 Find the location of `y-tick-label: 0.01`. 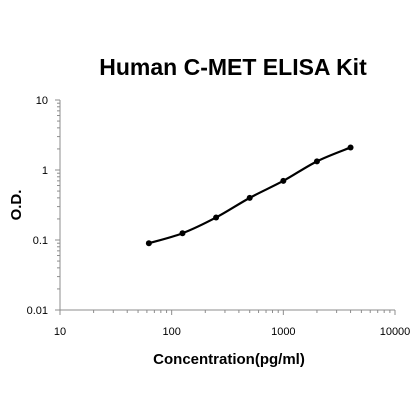

y-tick-label: 0.01 is located at coordinates (37, 311).